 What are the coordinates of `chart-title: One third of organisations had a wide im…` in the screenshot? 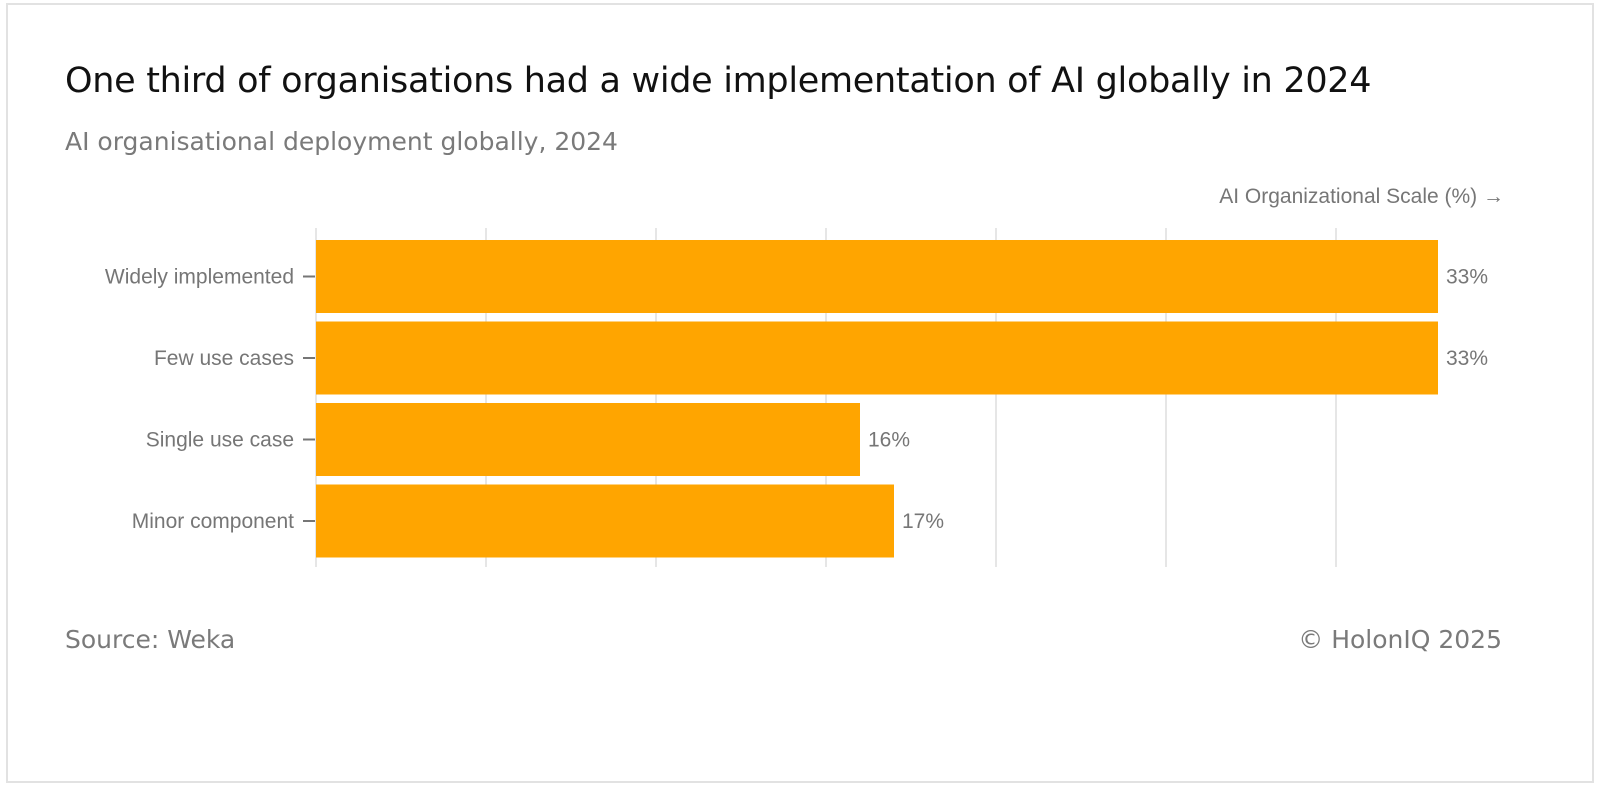 It's located at (718, 81).